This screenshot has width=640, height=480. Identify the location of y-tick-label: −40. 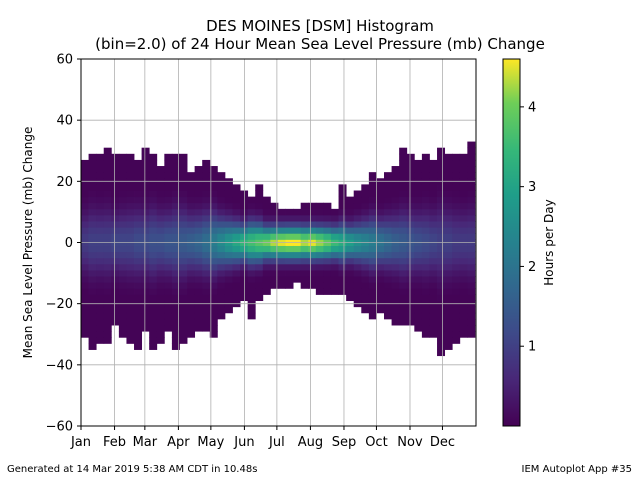
(59, 365).